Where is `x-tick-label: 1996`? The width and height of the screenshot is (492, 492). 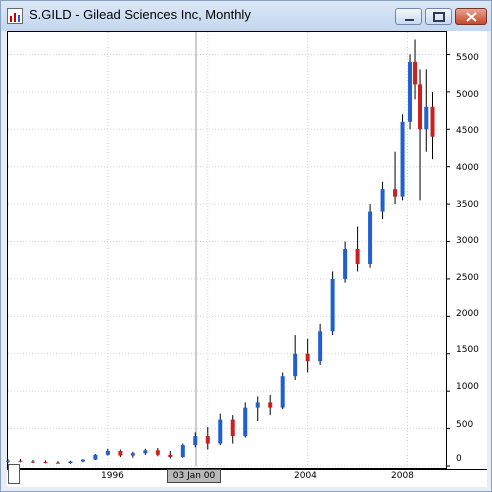 x-tick-label: 1996 is located at coordinates (112, 476).